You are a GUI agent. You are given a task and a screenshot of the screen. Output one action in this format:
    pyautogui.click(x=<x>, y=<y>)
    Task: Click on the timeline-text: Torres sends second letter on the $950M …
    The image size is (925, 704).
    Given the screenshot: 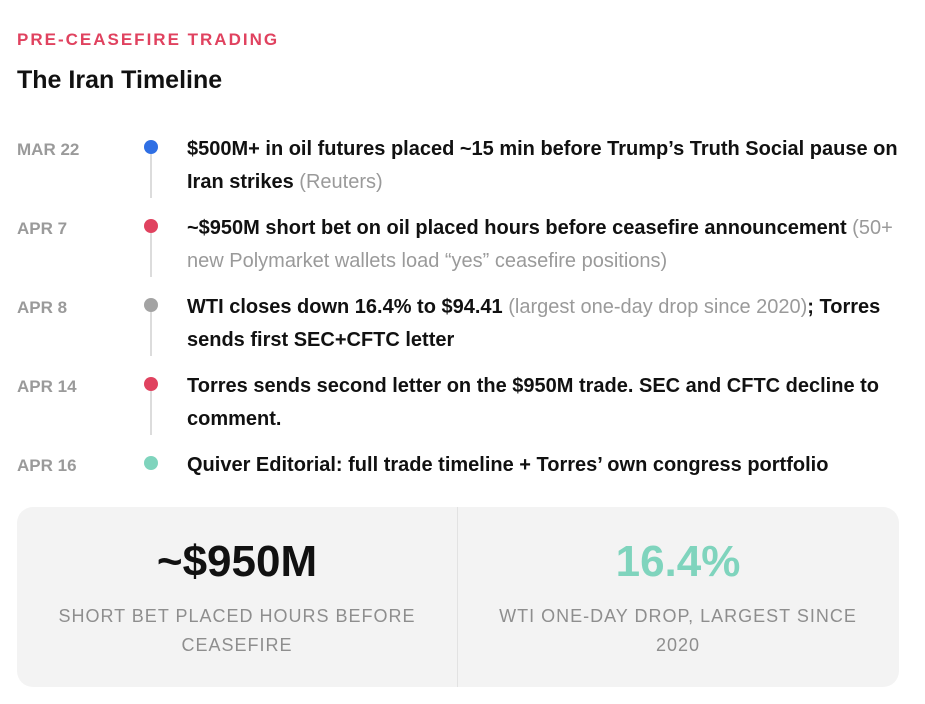 What is the action you would take?
    pyautogui.click(x=544, y=403)
    